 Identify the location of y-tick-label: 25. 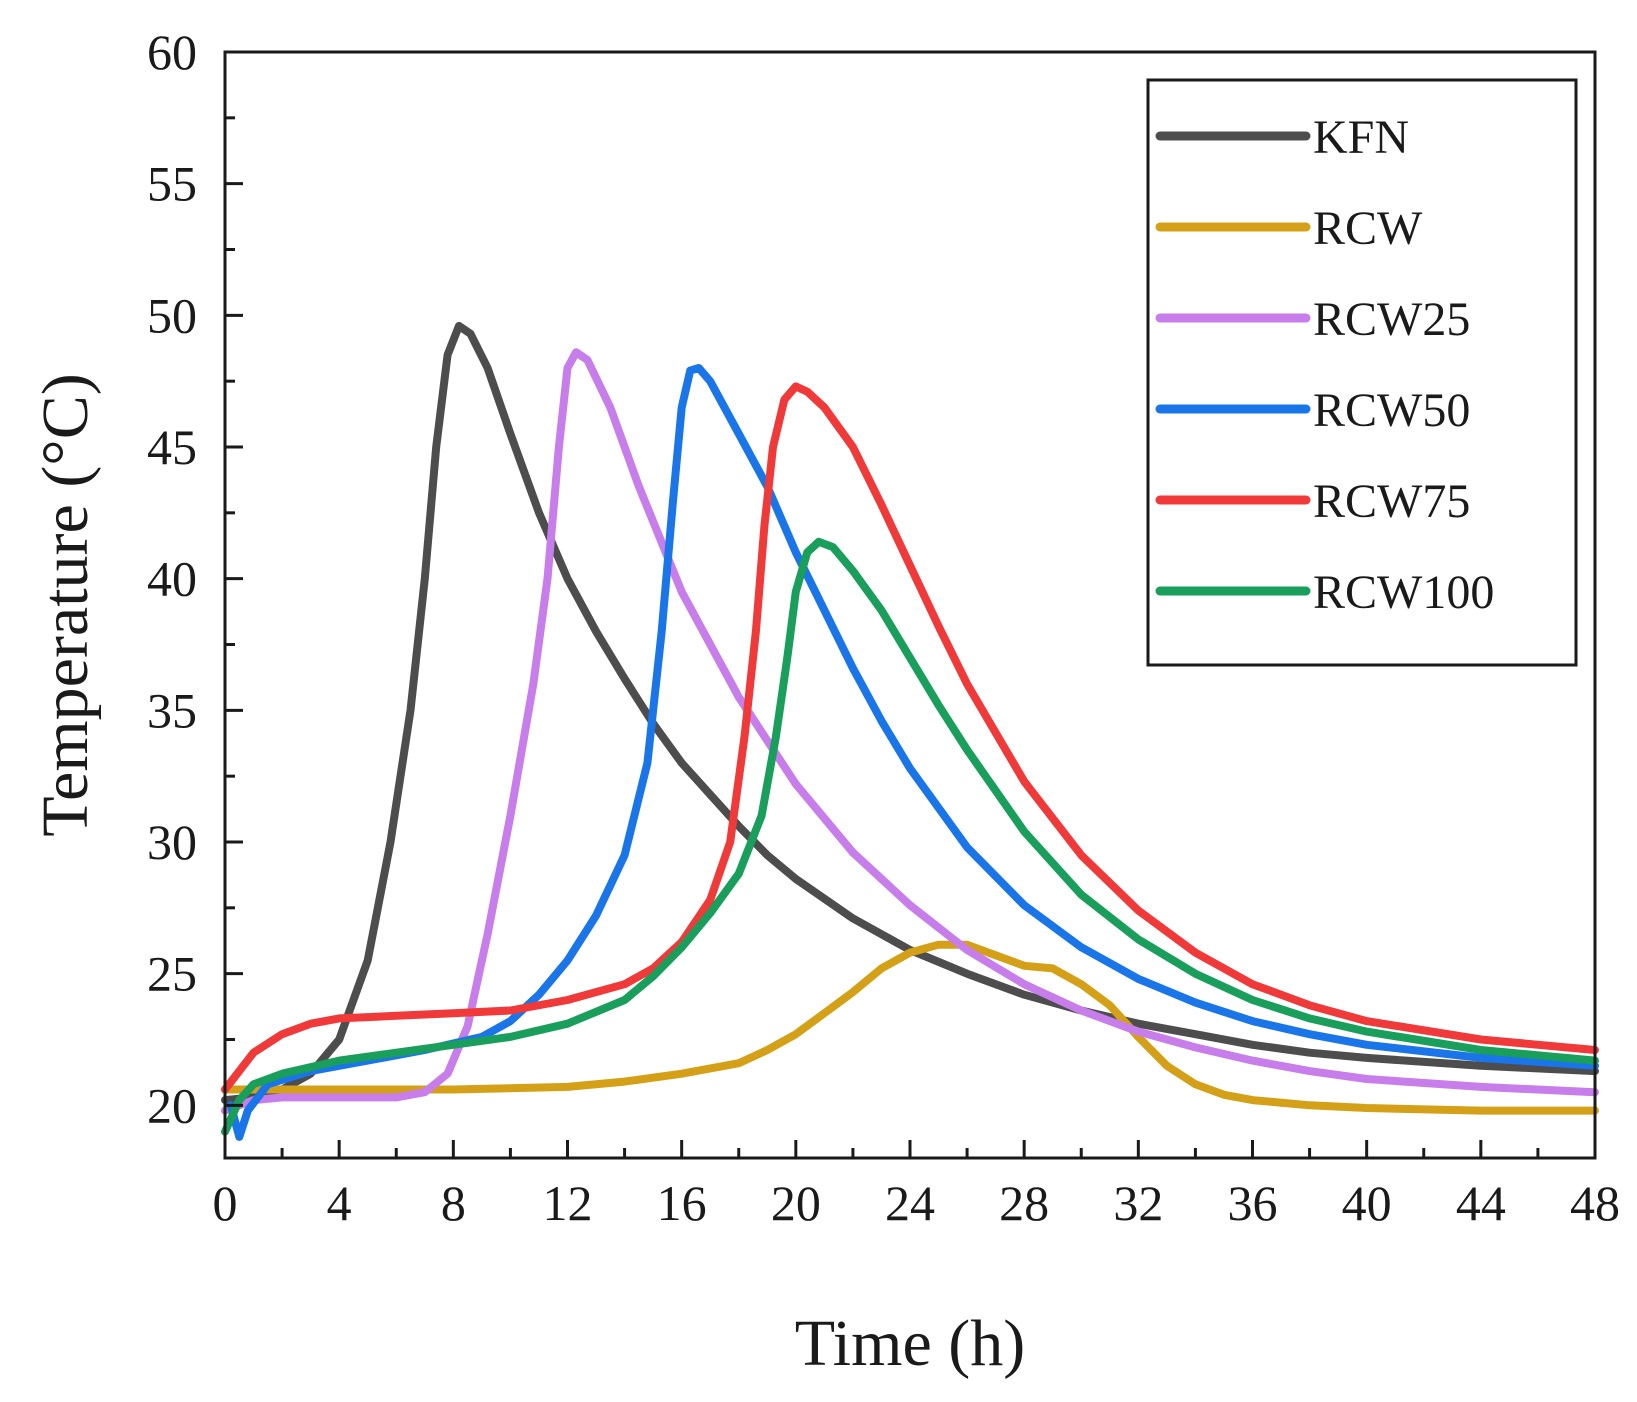
(172, 974).